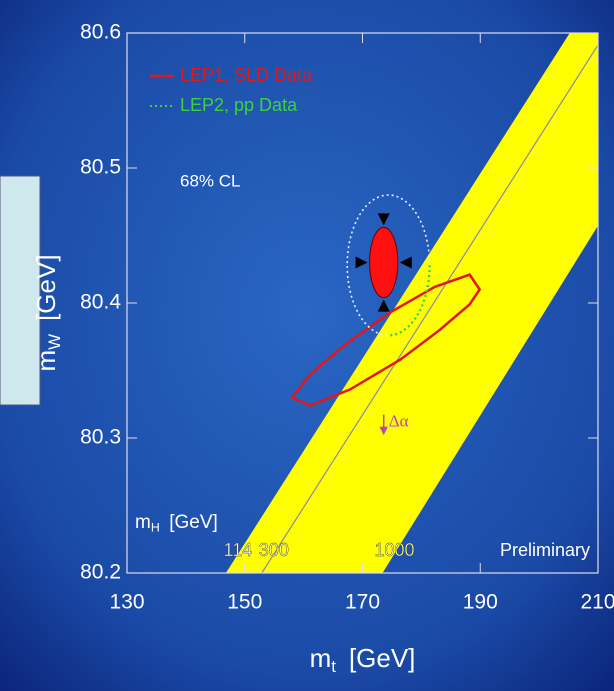 The image size is (614, 691). What do you see at coordinates (100, 302) in the screenshot?
I see `y-tick-label: 80.4` at bounding box center [100, 302].